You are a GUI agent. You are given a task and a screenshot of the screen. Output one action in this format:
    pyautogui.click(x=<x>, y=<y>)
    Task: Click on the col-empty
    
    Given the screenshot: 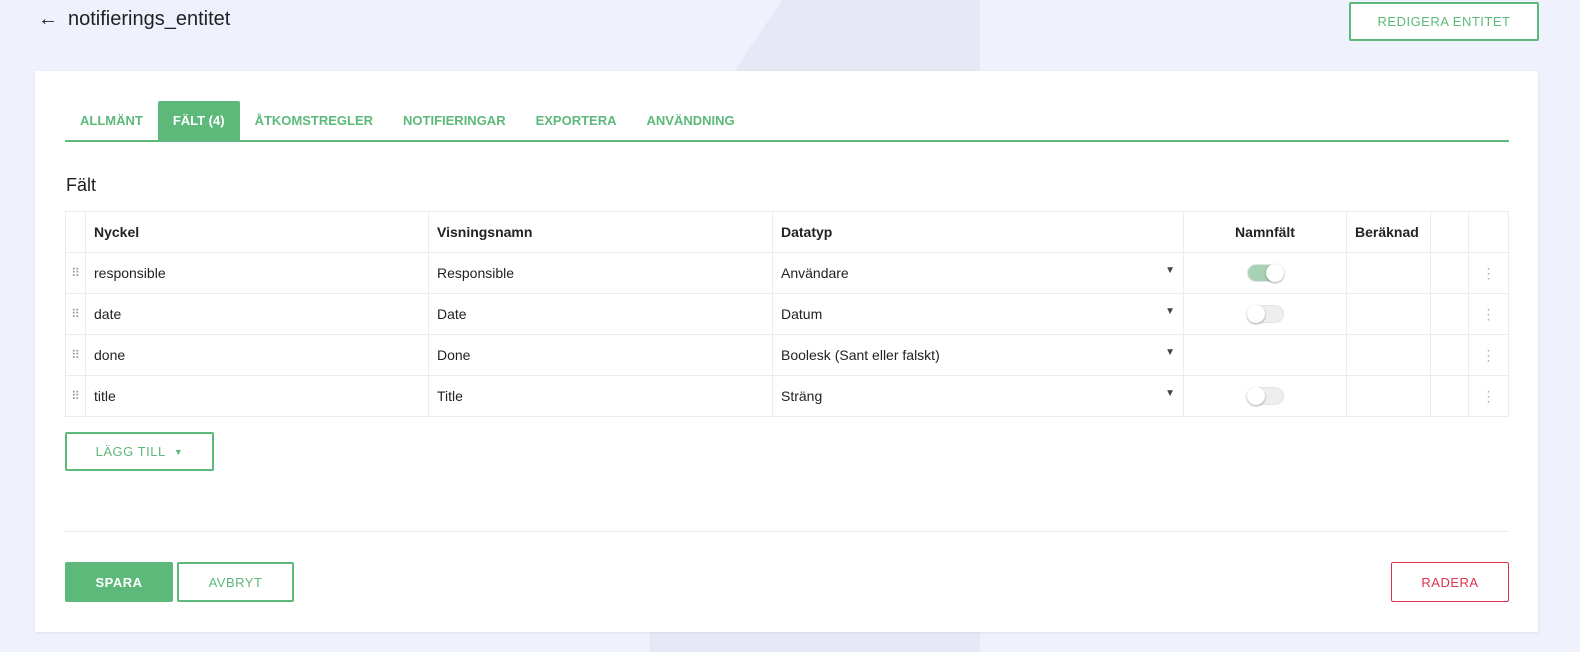 What is the action you would take?
    pyautogui.click(x=1449, y=232)
    